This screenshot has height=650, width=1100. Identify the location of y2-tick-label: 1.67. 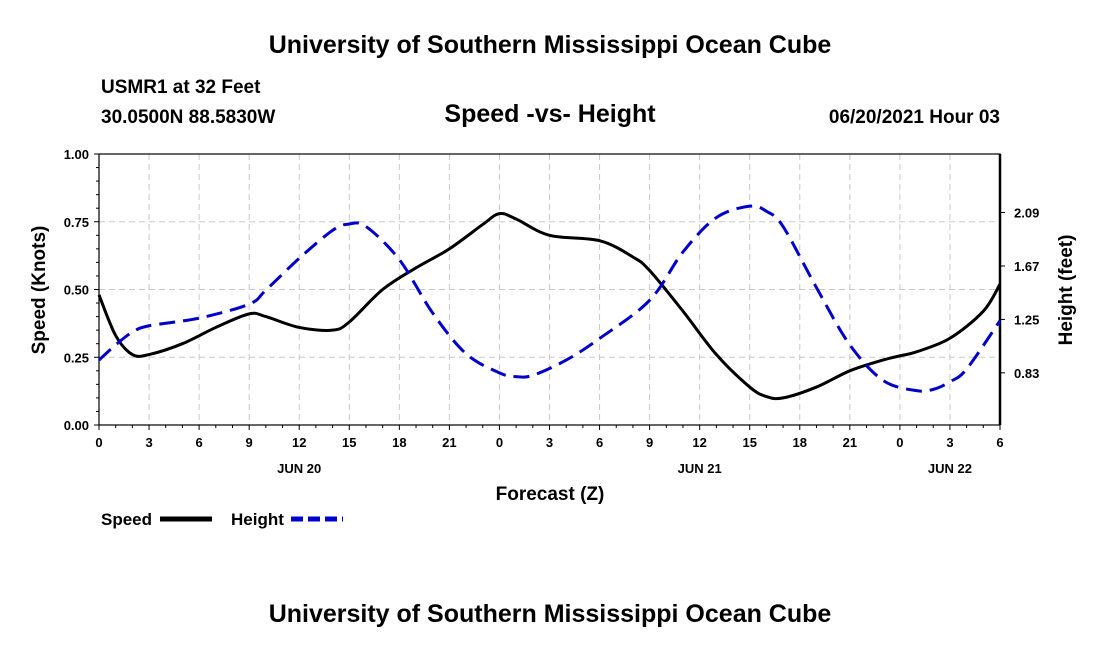
(1026, 266).